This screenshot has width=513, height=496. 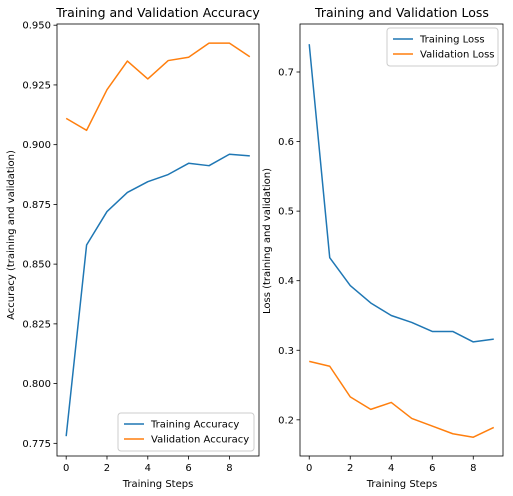 I want to click on accuracy-legend-label-1: Validation Accuracy, so click(x=200, y=440).